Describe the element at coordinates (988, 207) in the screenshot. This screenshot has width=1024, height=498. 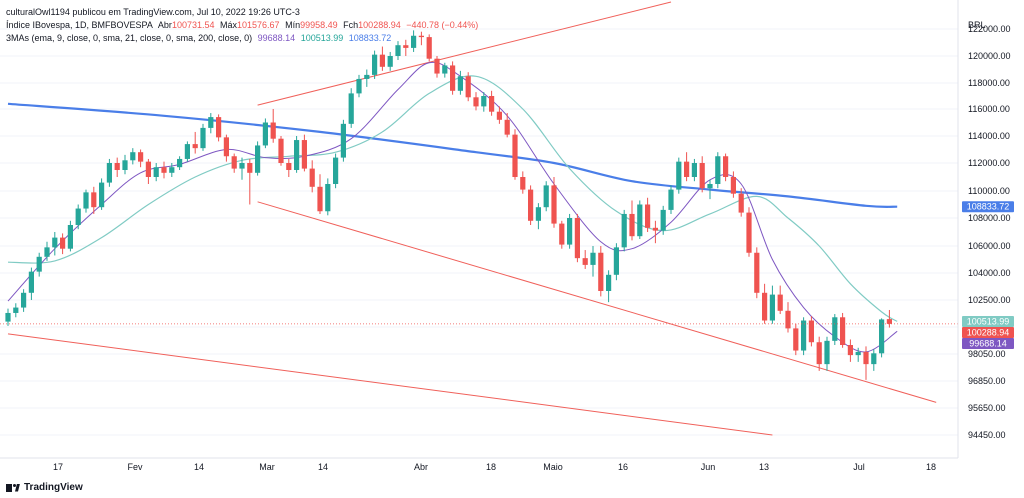
I see `price-tag-sma200: 108833.72` at that location.